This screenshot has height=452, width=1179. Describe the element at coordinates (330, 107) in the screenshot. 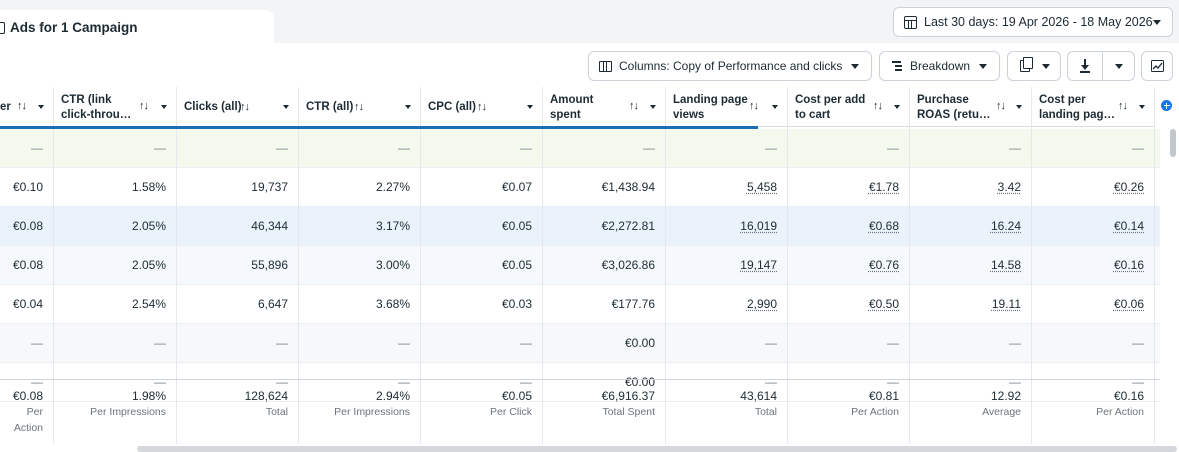

I see `column-header-label: CTR (all)` at that location.